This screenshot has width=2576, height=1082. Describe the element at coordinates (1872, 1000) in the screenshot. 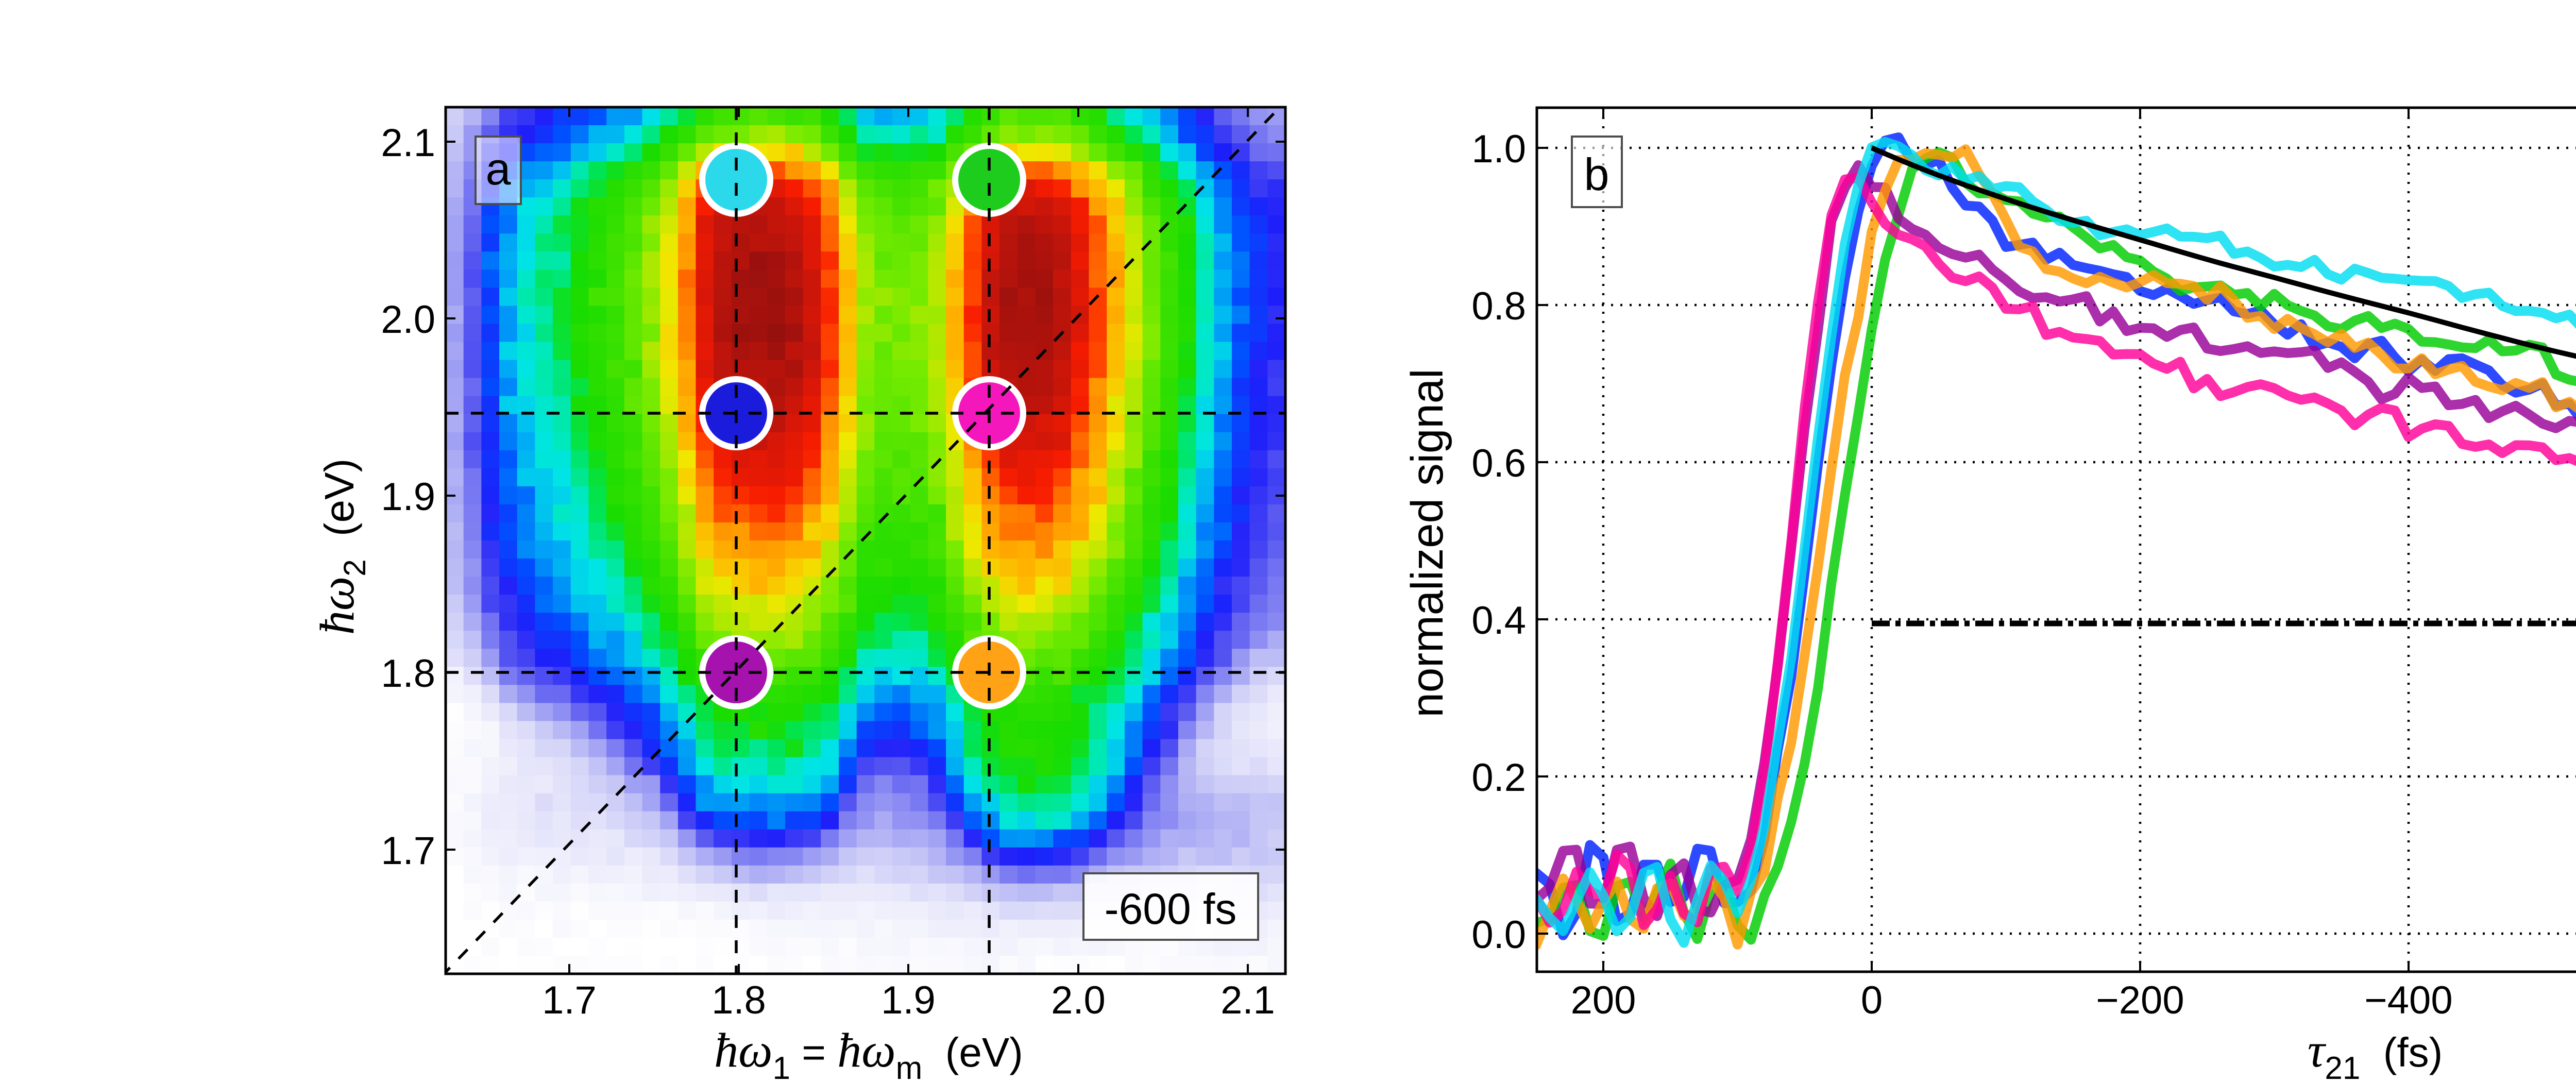

I see `svg-text: 0` at that location.